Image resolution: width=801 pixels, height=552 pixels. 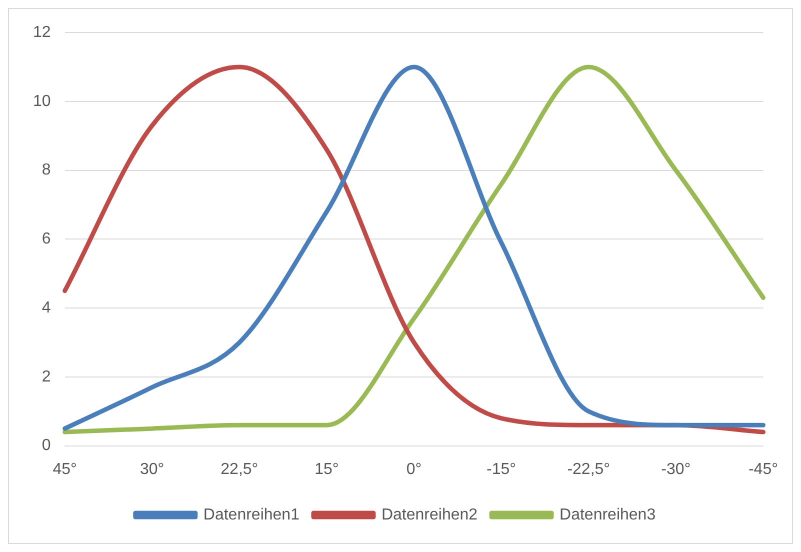 I want to click on y-tick-label: 6, so click(x=46, y=239).